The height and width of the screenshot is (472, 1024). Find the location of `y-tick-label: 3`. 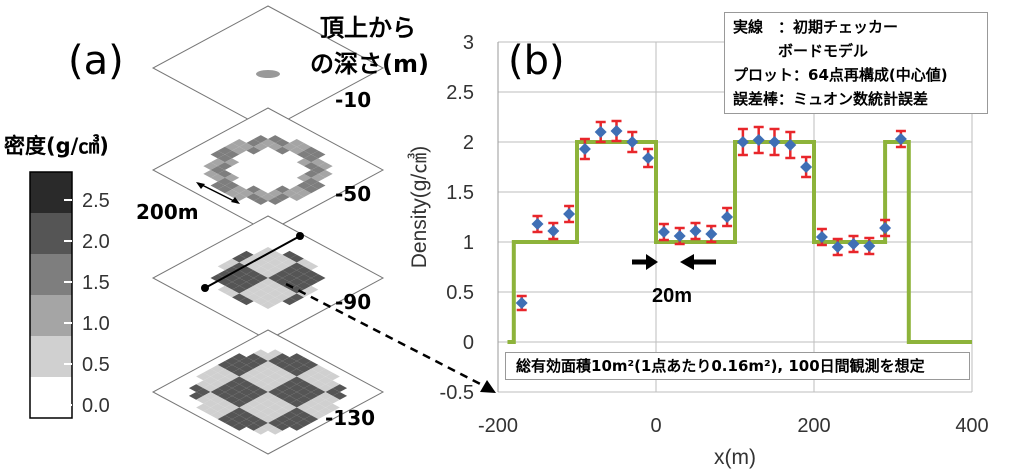

y-tick-label: 3 is located at coordinates (468, 43).